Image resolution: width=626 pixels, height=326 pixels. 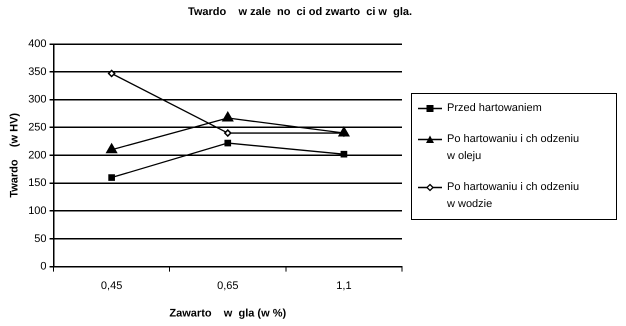 What do you see at coordinates (14, 155) in the screenshot?
I see `y-axis-title: Twardo (w HV)` at bounding box center [14, 155].